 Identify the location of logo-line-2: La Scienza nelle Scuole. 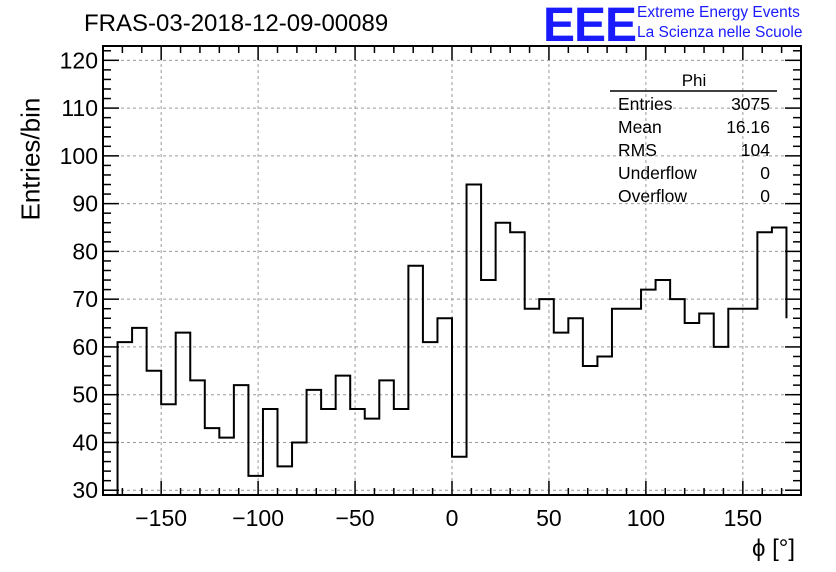
(720, 32).